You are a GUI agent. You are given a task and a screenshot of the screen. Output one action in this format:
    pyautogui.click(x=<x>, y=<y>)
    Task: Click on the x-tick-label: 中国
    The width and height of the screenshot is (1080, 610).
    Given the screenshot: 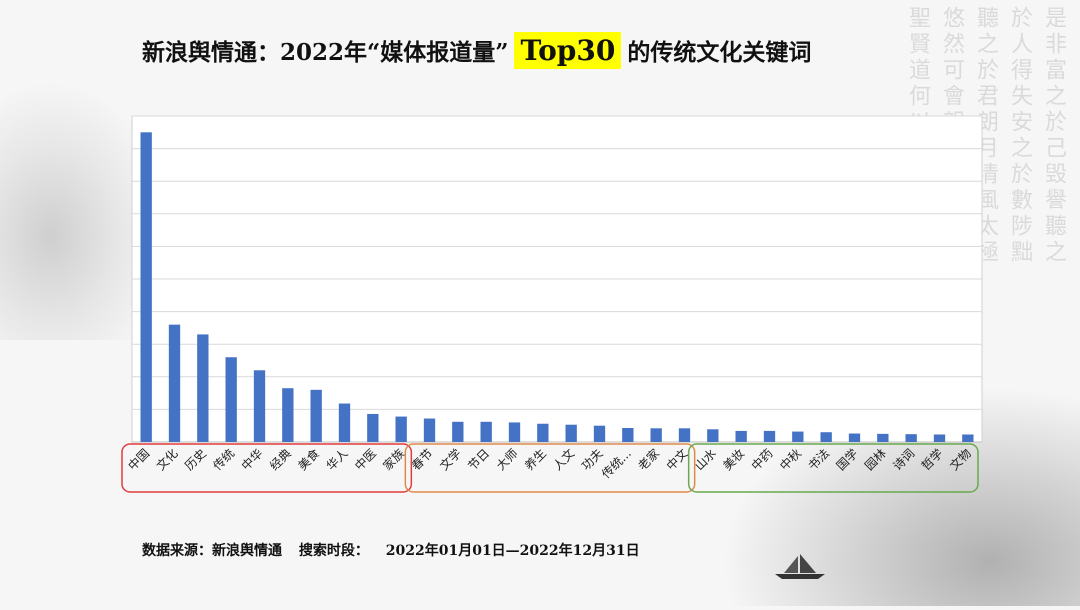 What is the action you would take?
    pyautogui.click(x=139, y=460)
    